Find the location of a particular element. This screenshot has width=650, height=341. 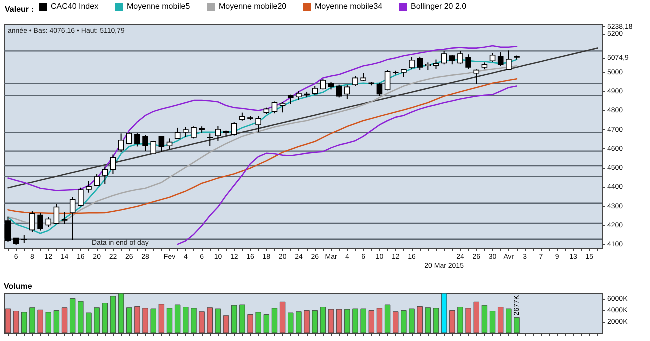

legend-label: Bollinger 20 2.0 is located at coordinates (439, 6).